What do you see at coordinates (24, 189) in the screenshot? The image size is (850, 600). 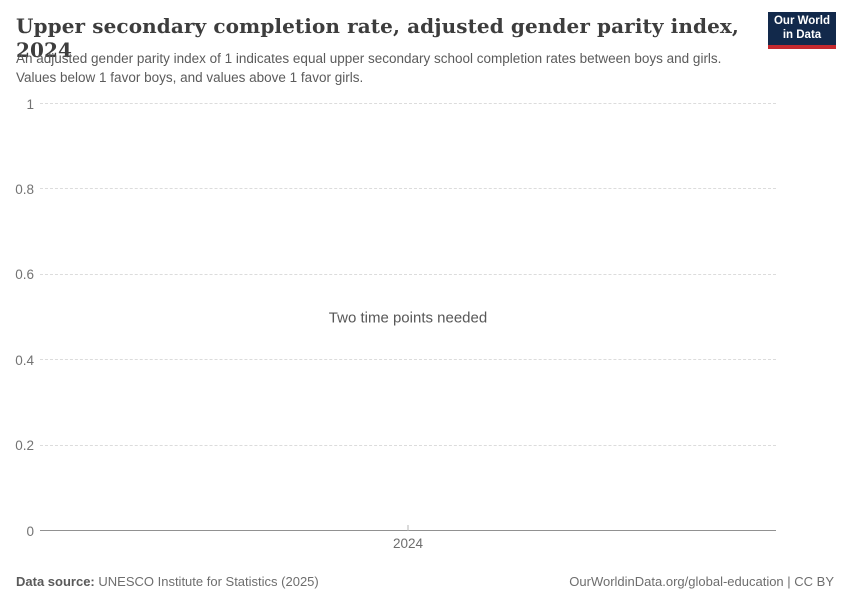 I see `y-tick-label: 0.8` at bounding box center [24, 189].